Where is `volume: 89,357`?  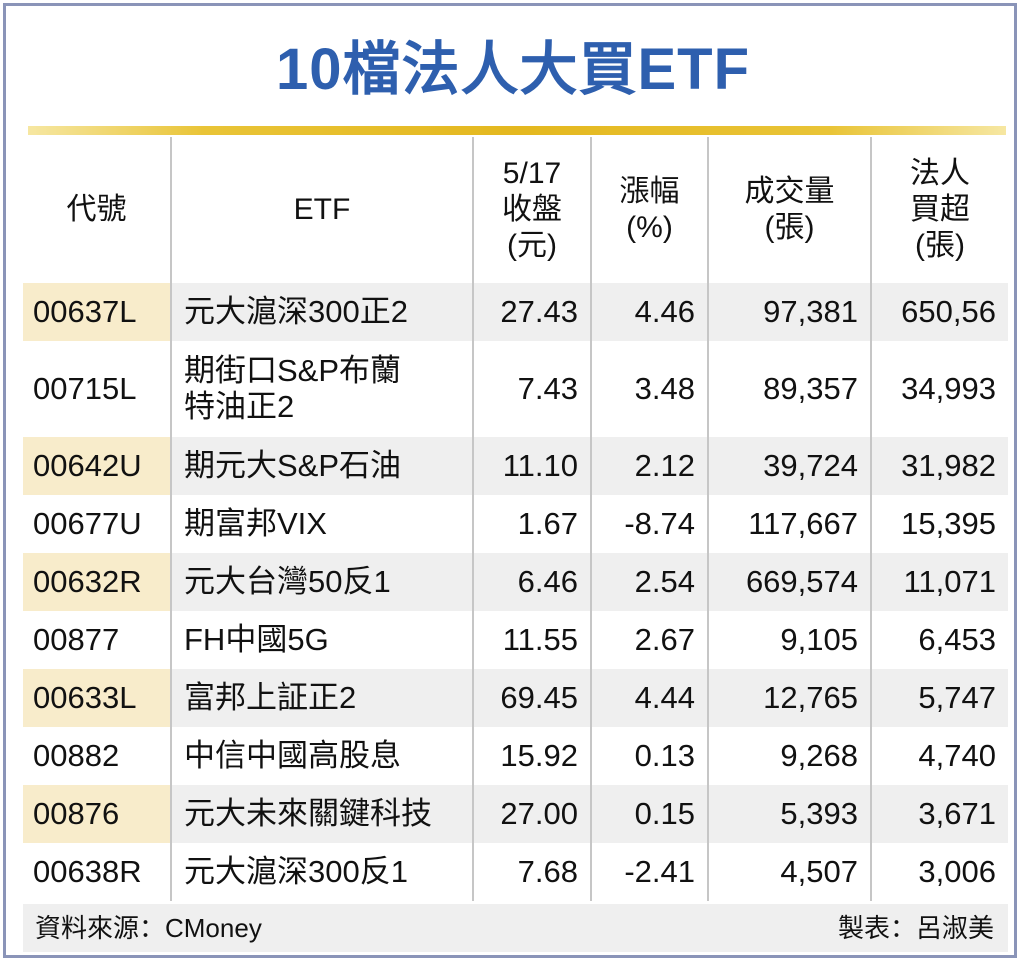 volume: 89,357 is located at coordinates (790, 389).